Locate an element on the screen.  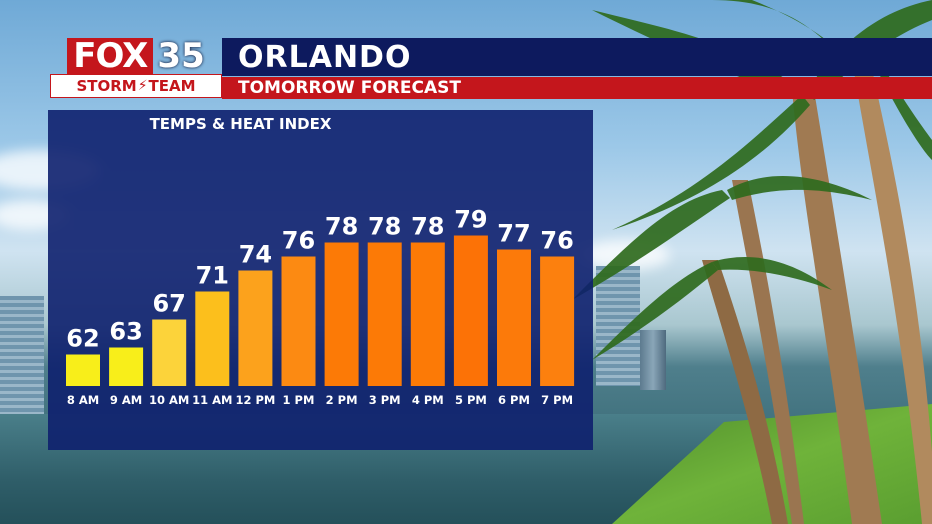
bar-2-pm is located at coordinates (341, 314).